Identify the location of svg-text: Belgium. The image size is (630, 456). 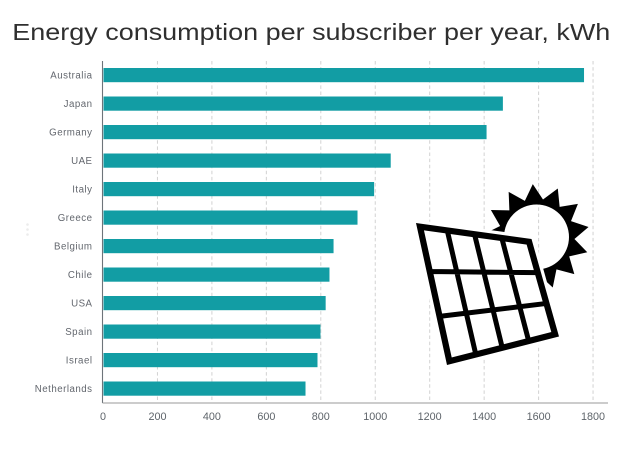
(73, 247).